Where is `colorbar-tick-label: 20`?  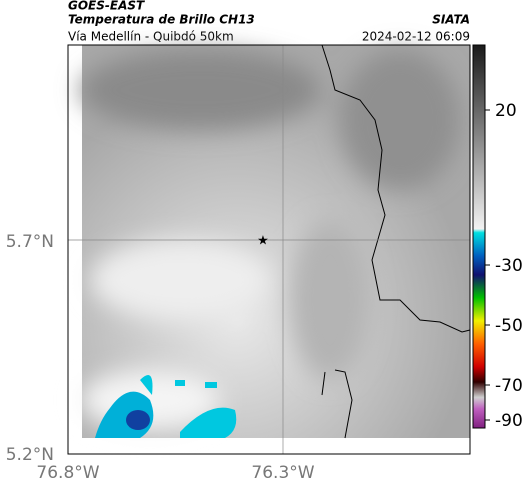
colorbar-tick-label: 20 is located at coordinates (506, 111).